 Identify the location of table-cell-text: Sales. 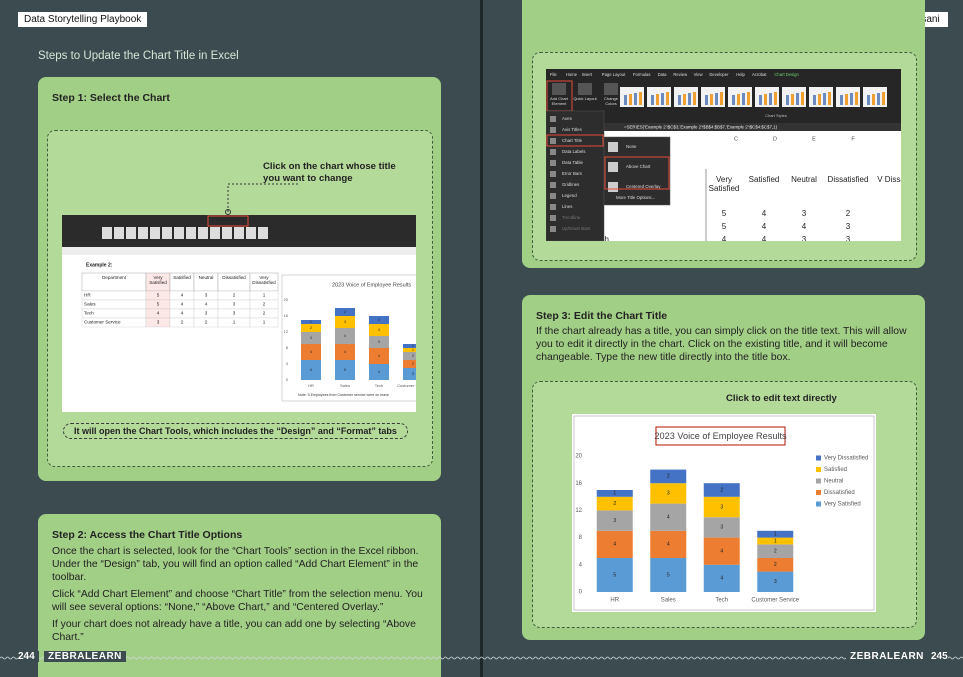
(90, 304).